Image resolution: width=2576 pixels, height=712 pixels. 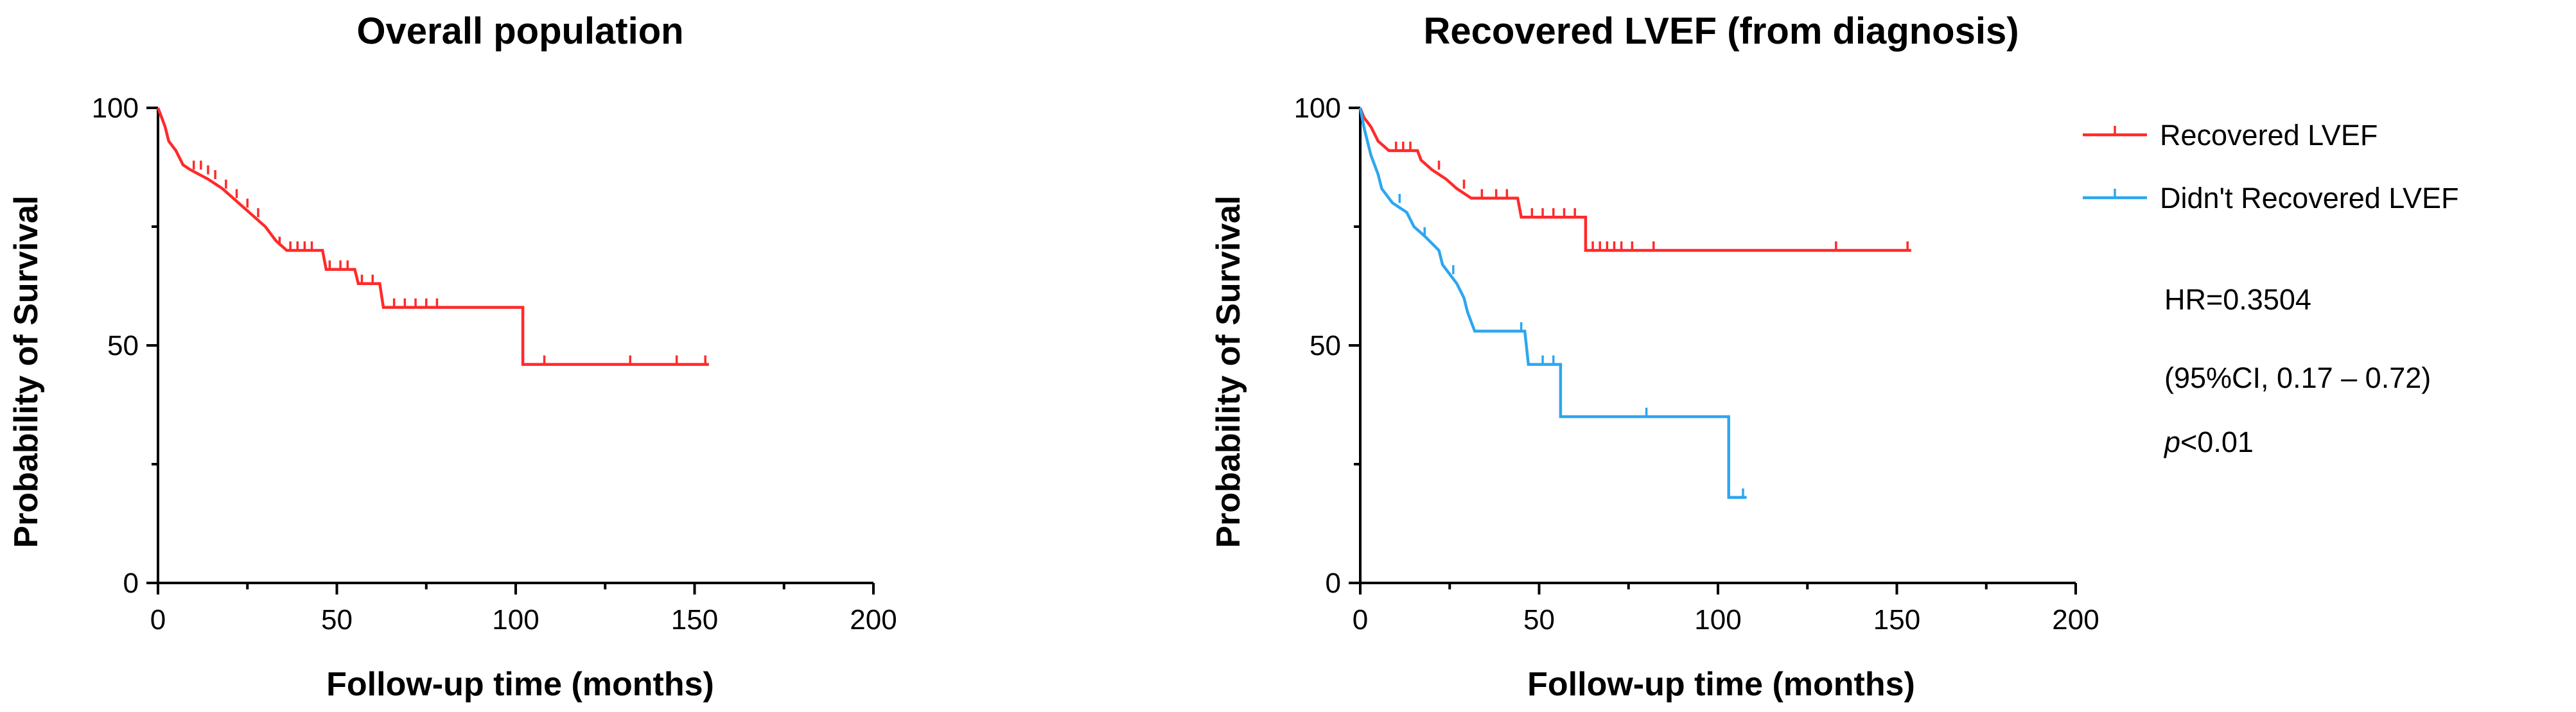 I want to click on confidence-interval: (95%CI, 0.17 – 0.72), so click(x=2297, y=377).